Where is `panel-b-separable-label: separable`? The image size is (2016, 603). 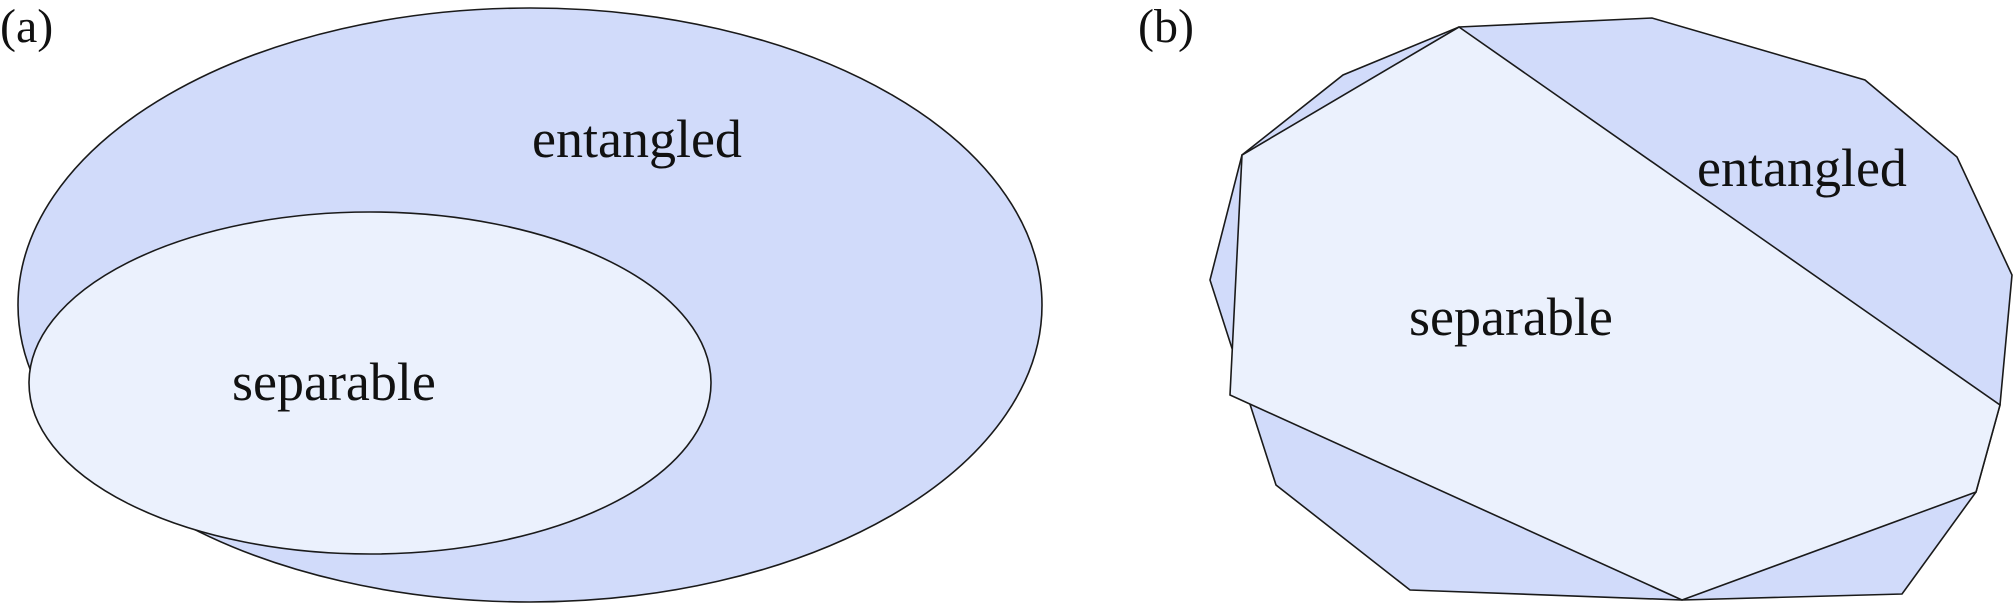
panel-b-separable-label: separable is located at coordinates (1511, 317).